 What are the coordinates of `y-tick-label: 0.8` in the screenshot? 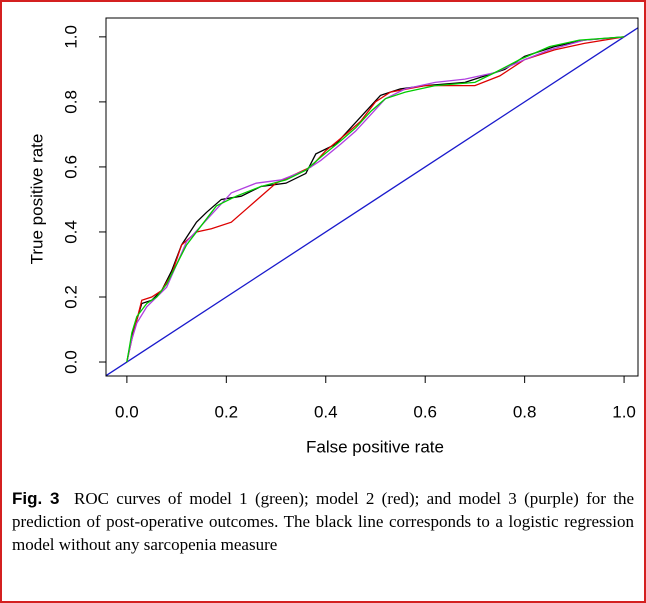 It's located at (70, 102).